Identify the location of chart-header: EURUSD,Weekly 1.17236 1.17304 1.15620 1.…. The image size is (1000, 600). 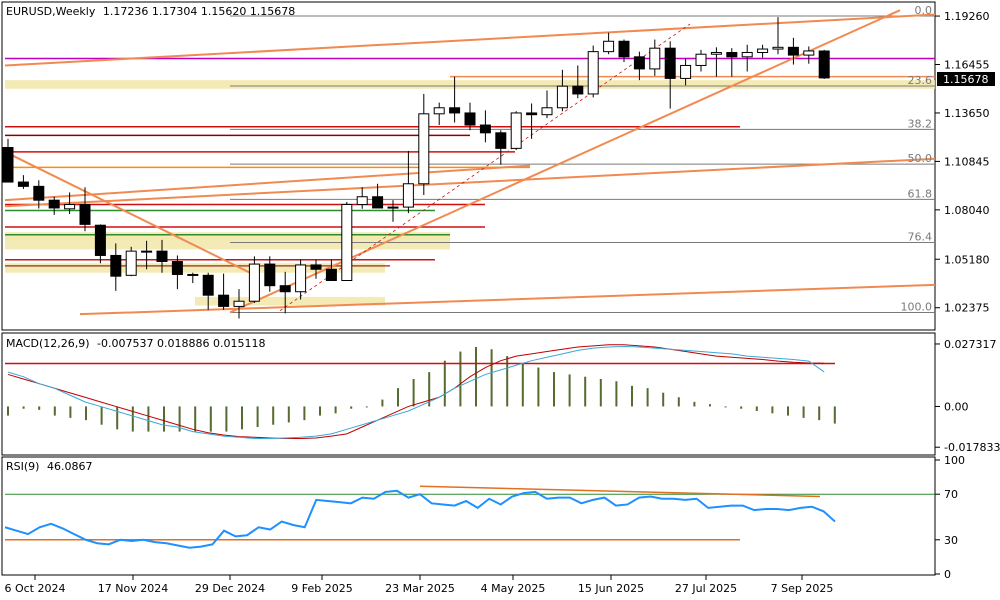
(150, 11).